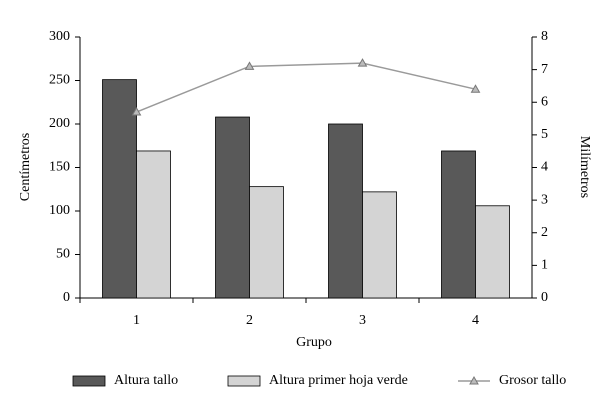 The image size is (610, 418). I want to click on legend-marker, so click(474, 380).